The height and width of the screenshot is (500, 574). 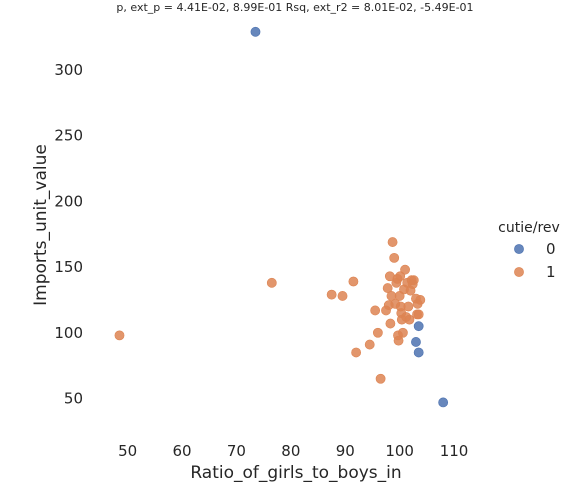 What do you see at coordinates (529, 250) in the screenshot?
I see `legend: cutie/rev 0 1` at bounding box center [529, 250].